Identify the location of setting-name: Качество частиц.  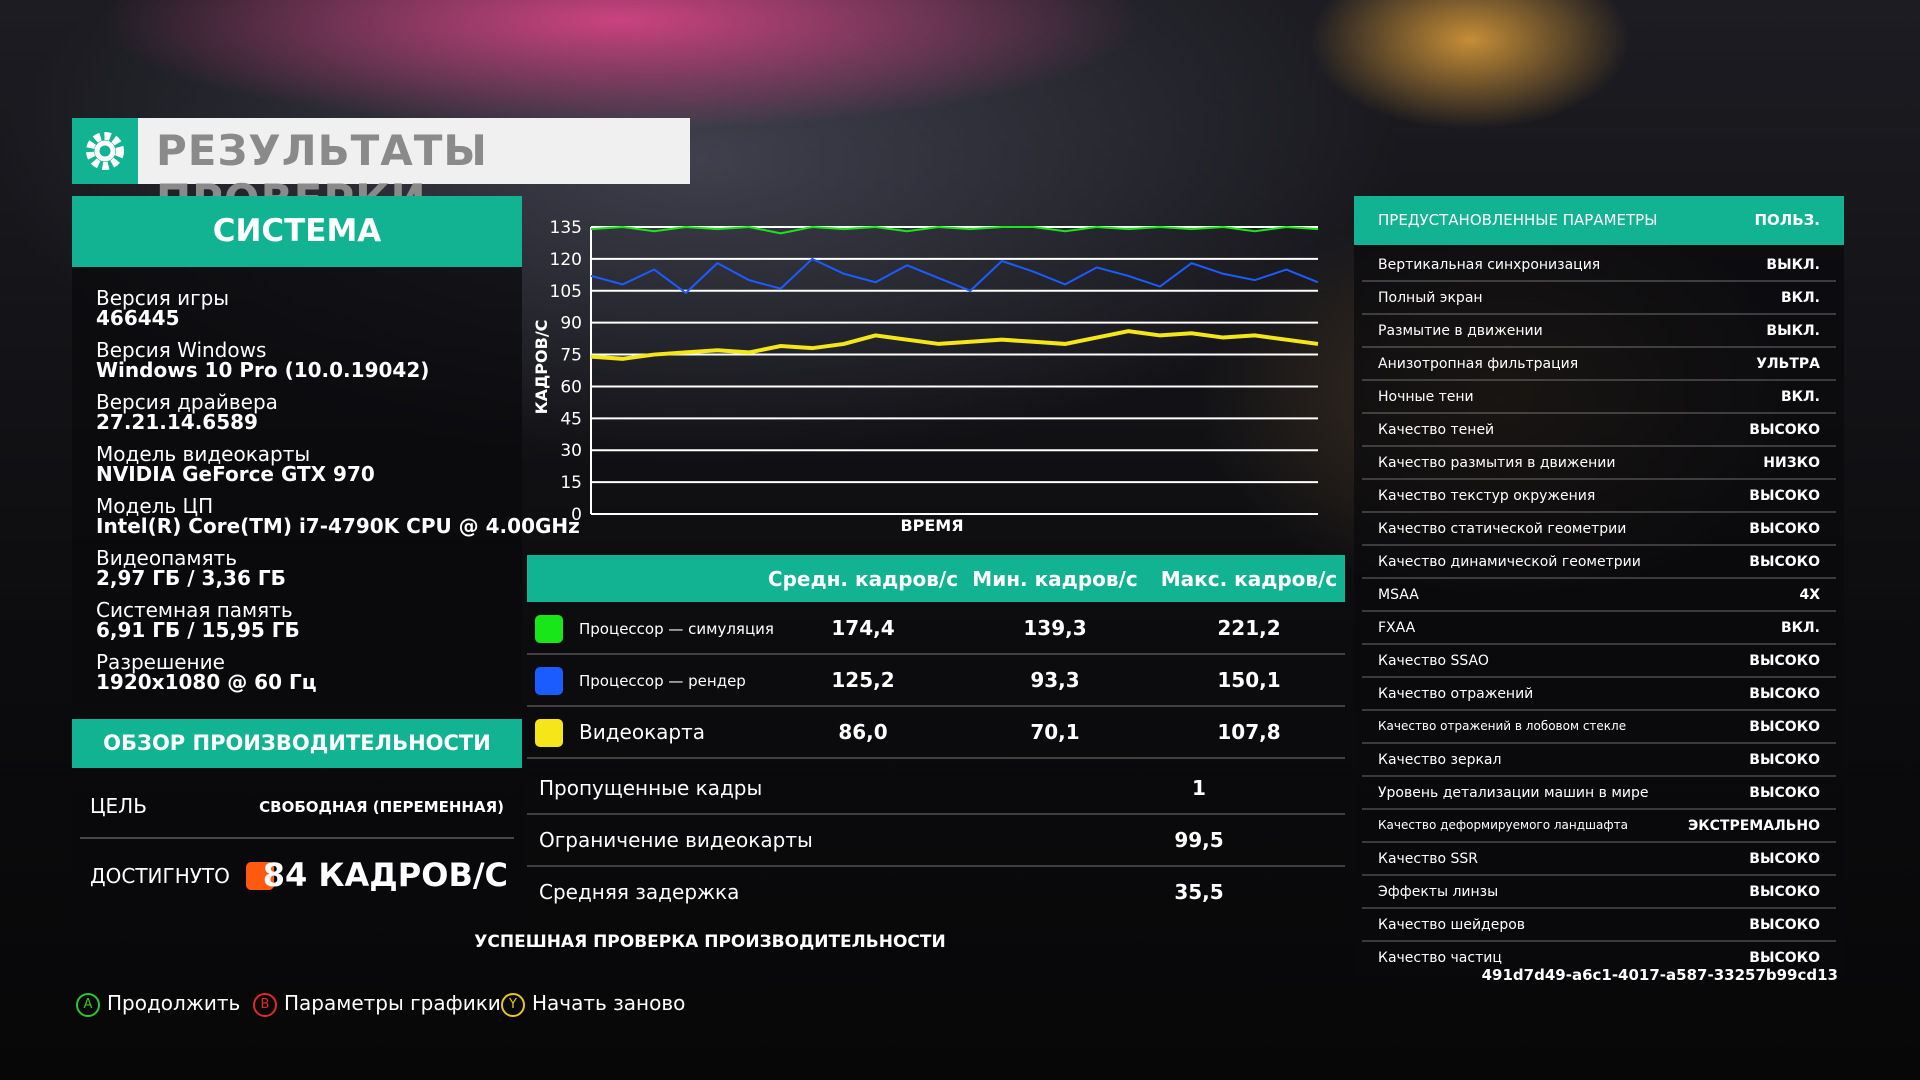
(1440, 958).